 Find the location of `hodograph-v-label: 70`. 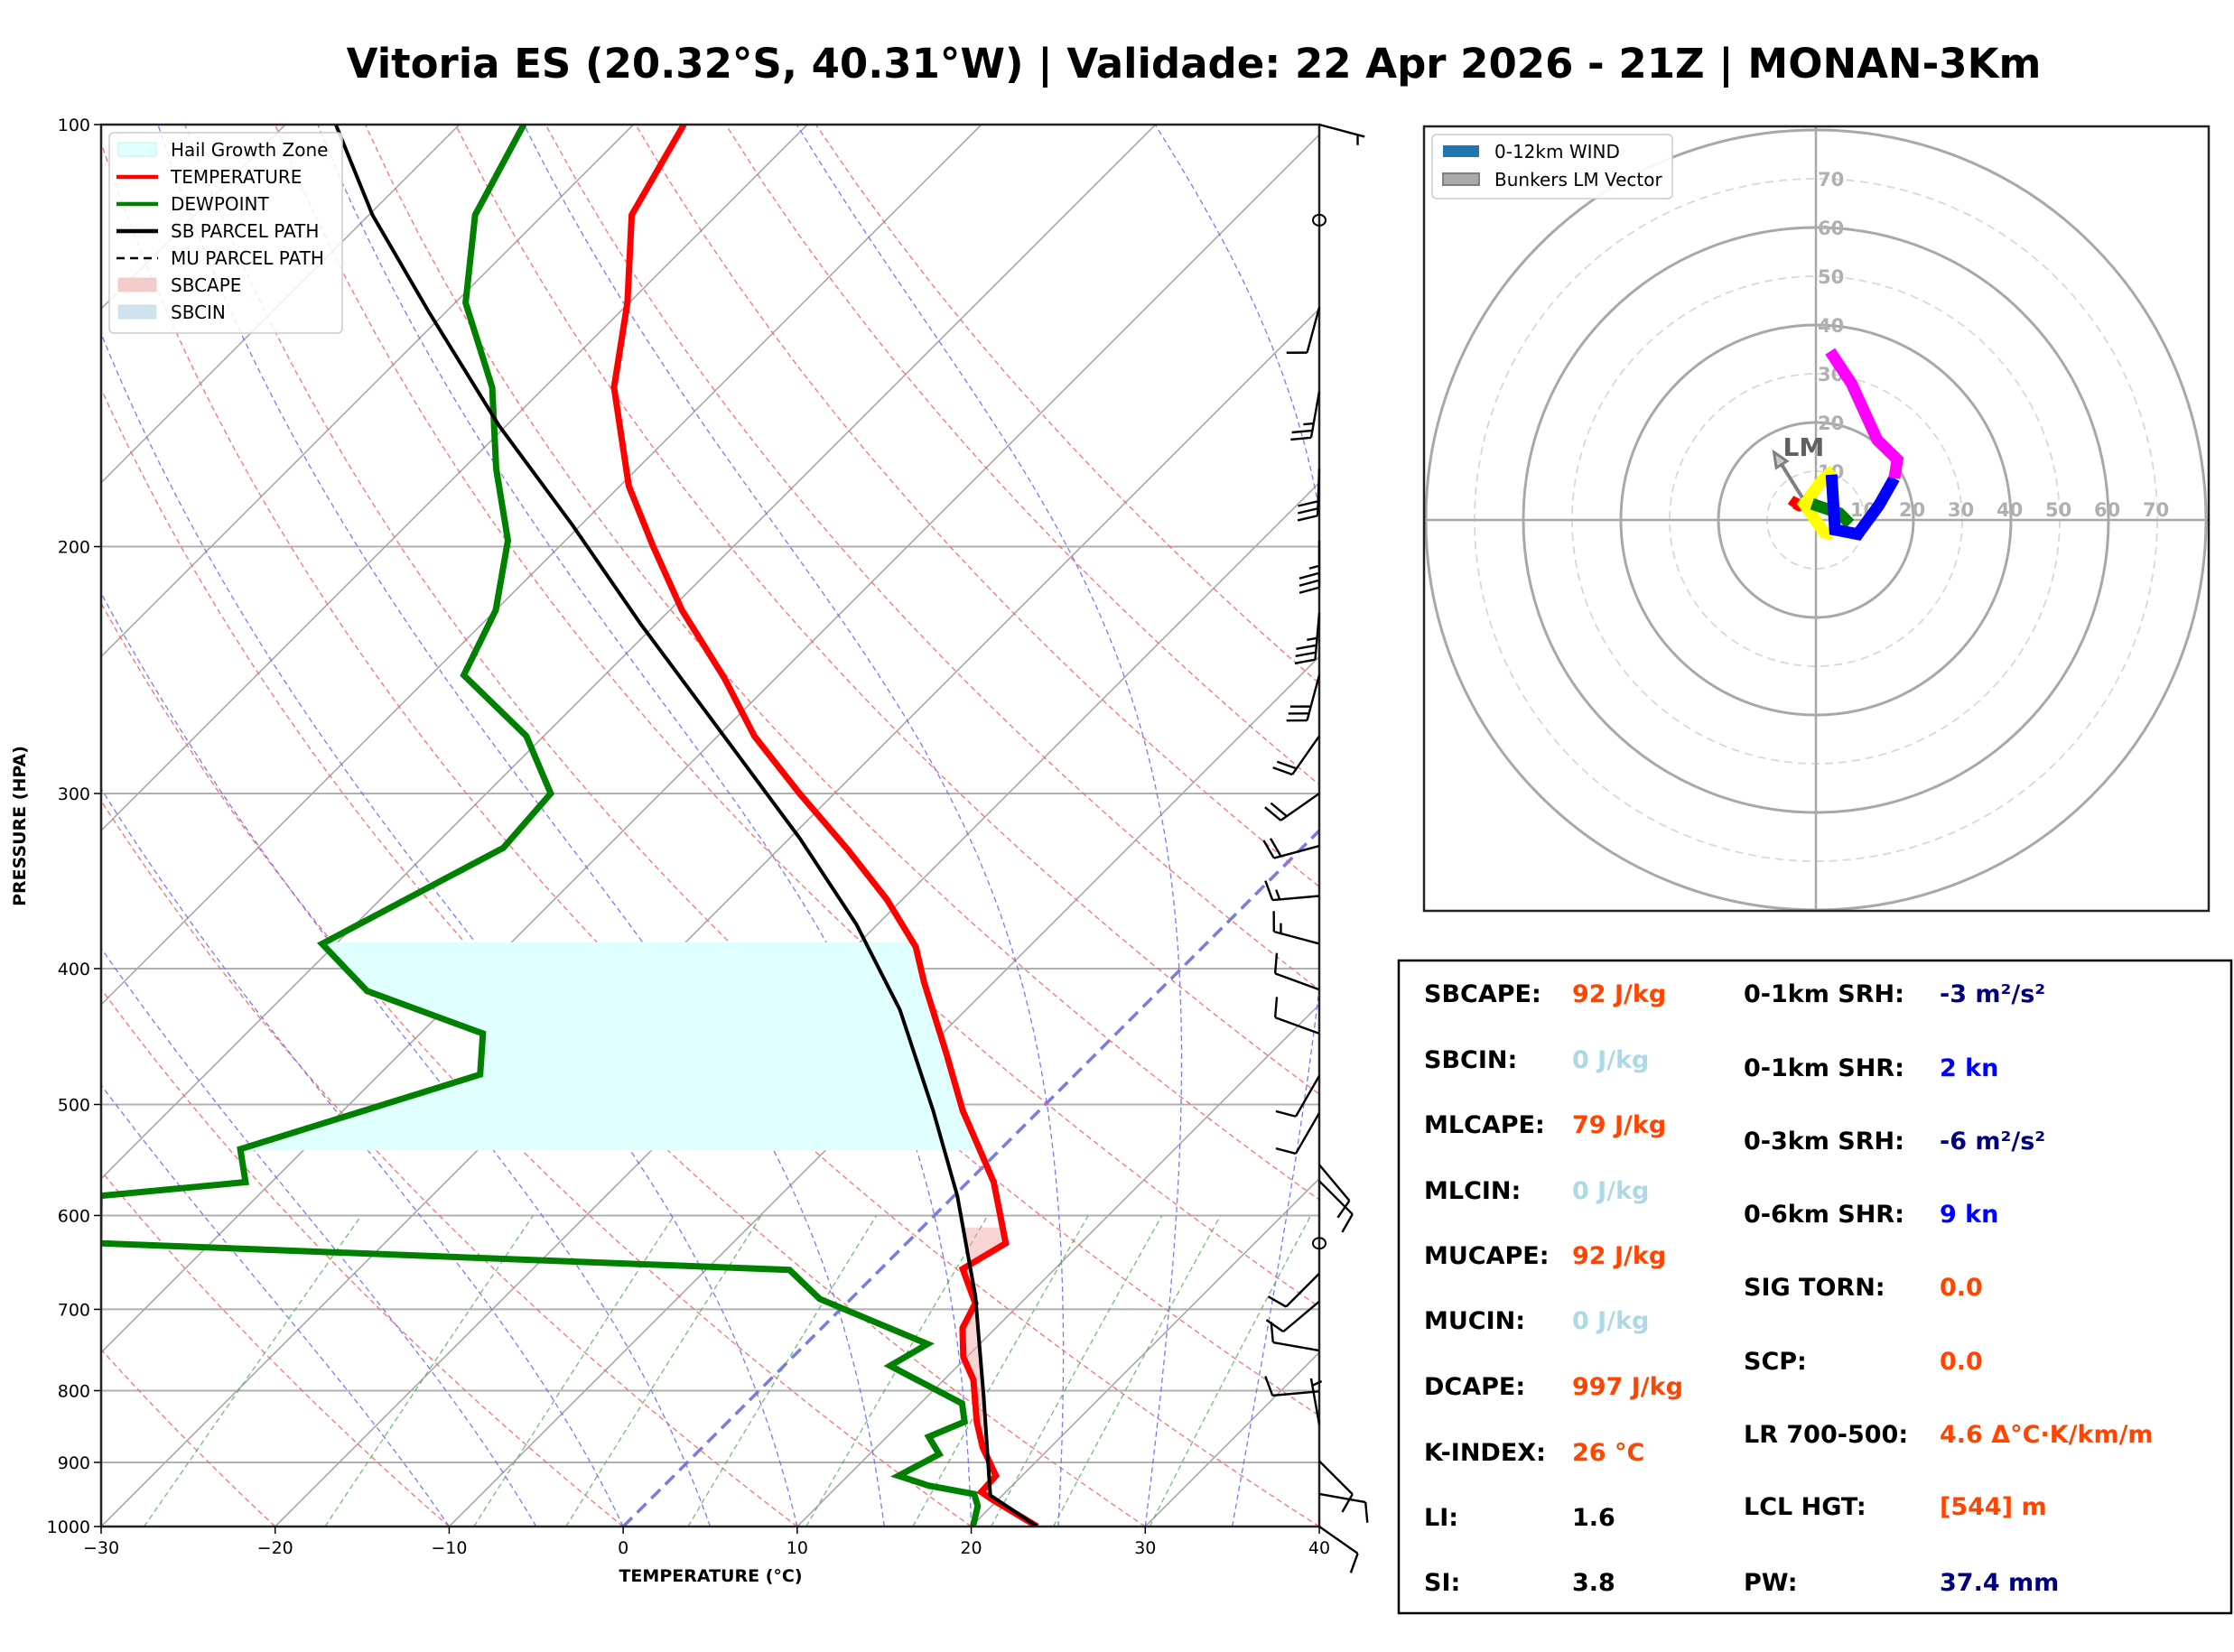

hodograph-v-label: 70 is located at coordinates (1831, 179).